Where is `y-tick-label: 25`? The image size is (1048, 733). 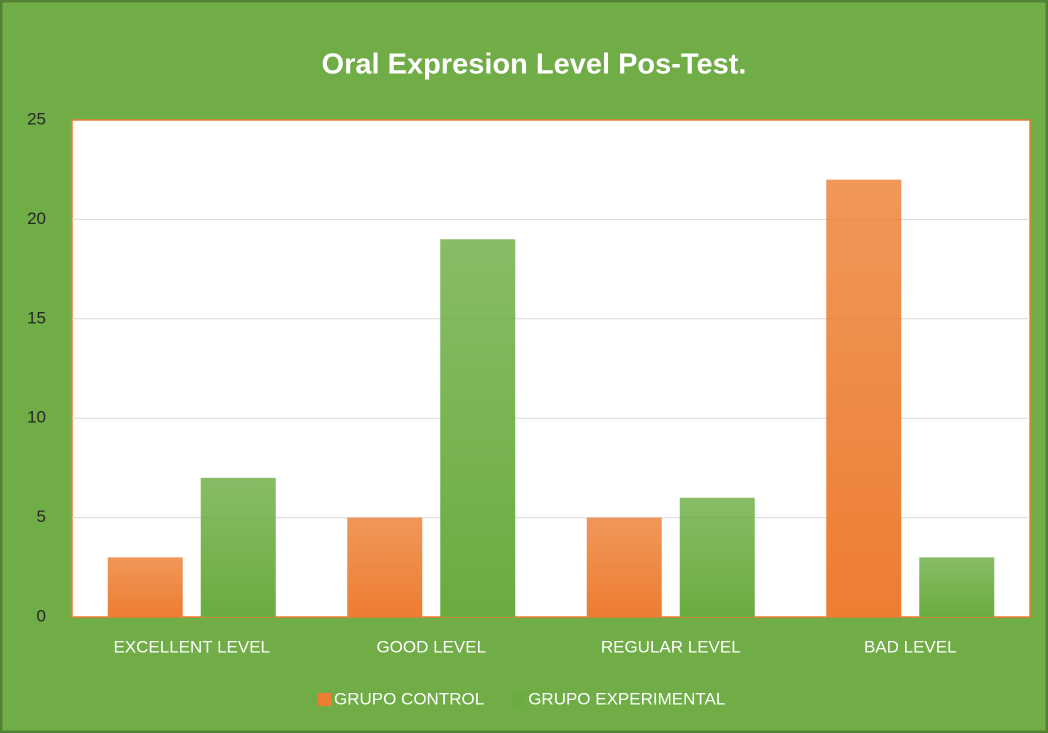
y-tick-label: 25 is located at coordinates (36, 118).